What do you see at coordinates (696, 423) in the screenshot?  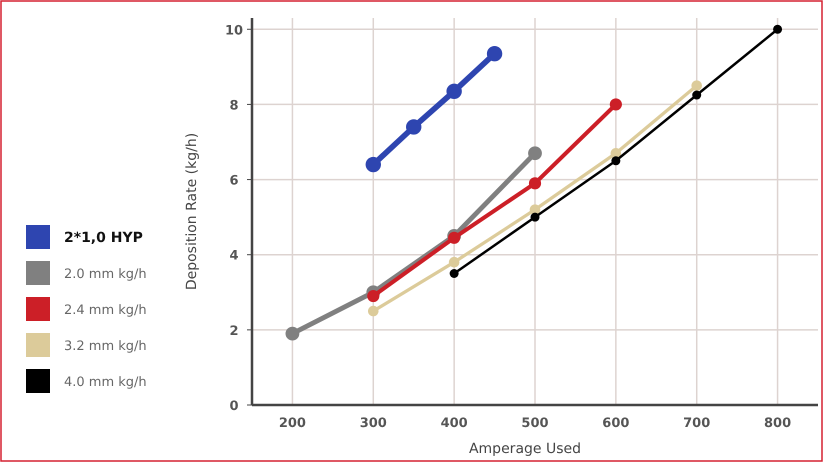 I see `x-tick-label: 700` at bounding box center [696, 423].